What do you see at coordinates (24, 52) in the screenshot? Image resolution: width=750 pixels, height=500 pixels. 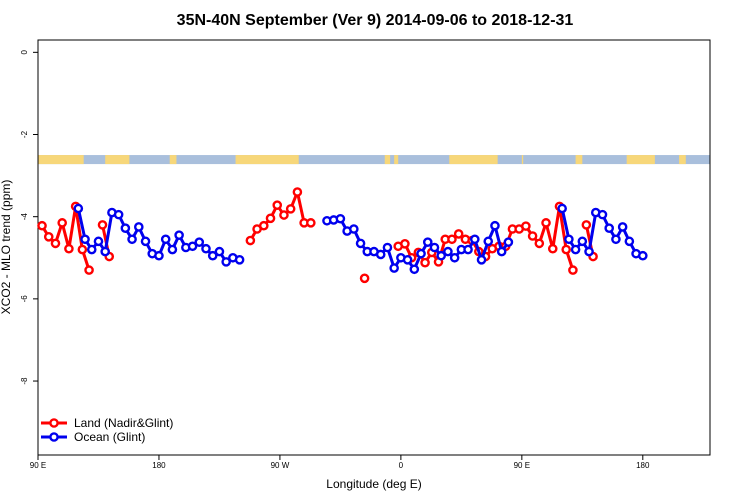 I see `y-tick-label: 0` at bounding box center [24, 52].